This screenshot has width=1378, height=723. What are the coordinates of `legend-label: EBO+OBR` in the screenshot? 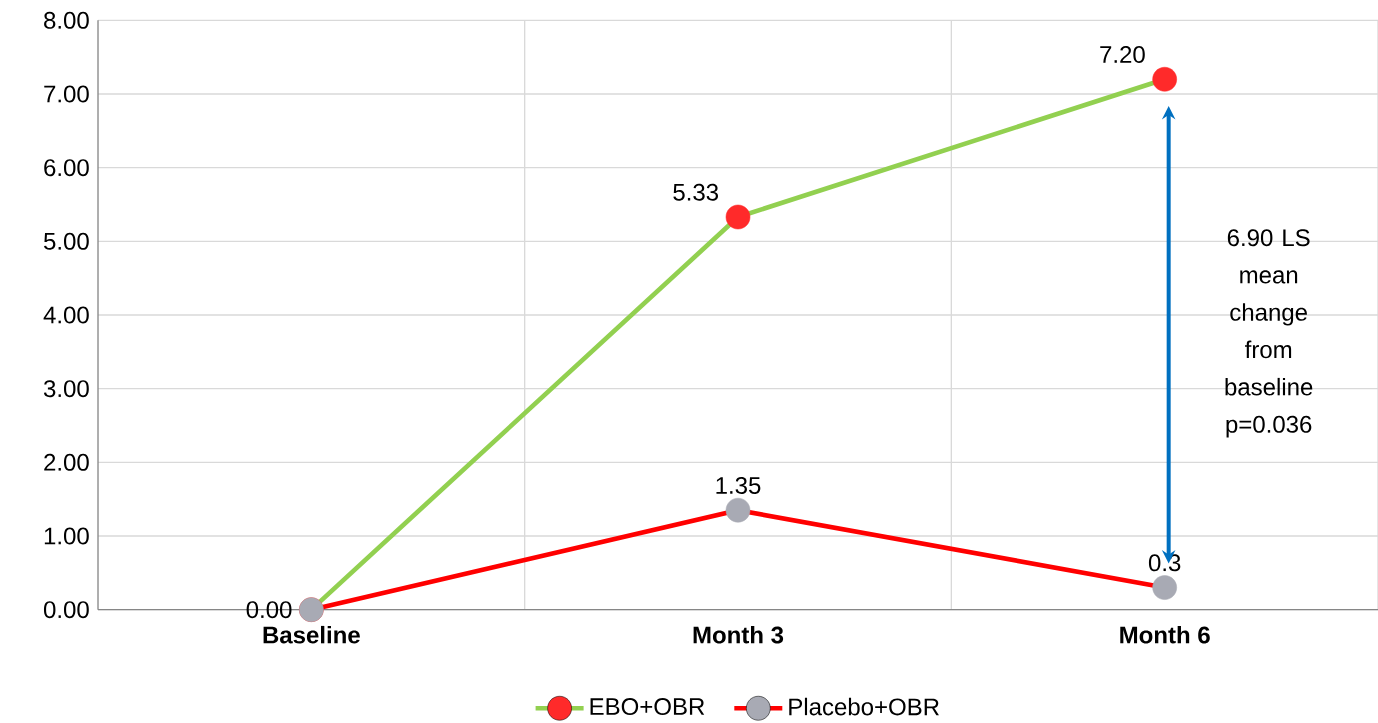 It's located at (647, 707).